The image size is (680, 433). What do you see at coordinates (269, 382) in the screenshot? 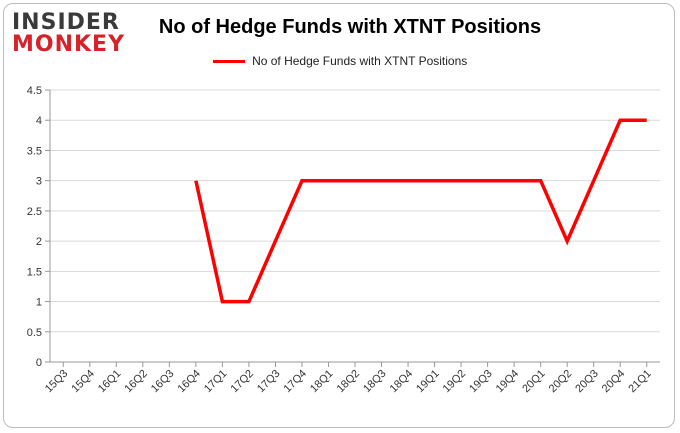
I see `x-tick-label: 17Q3` at bounding box center [269, 382].